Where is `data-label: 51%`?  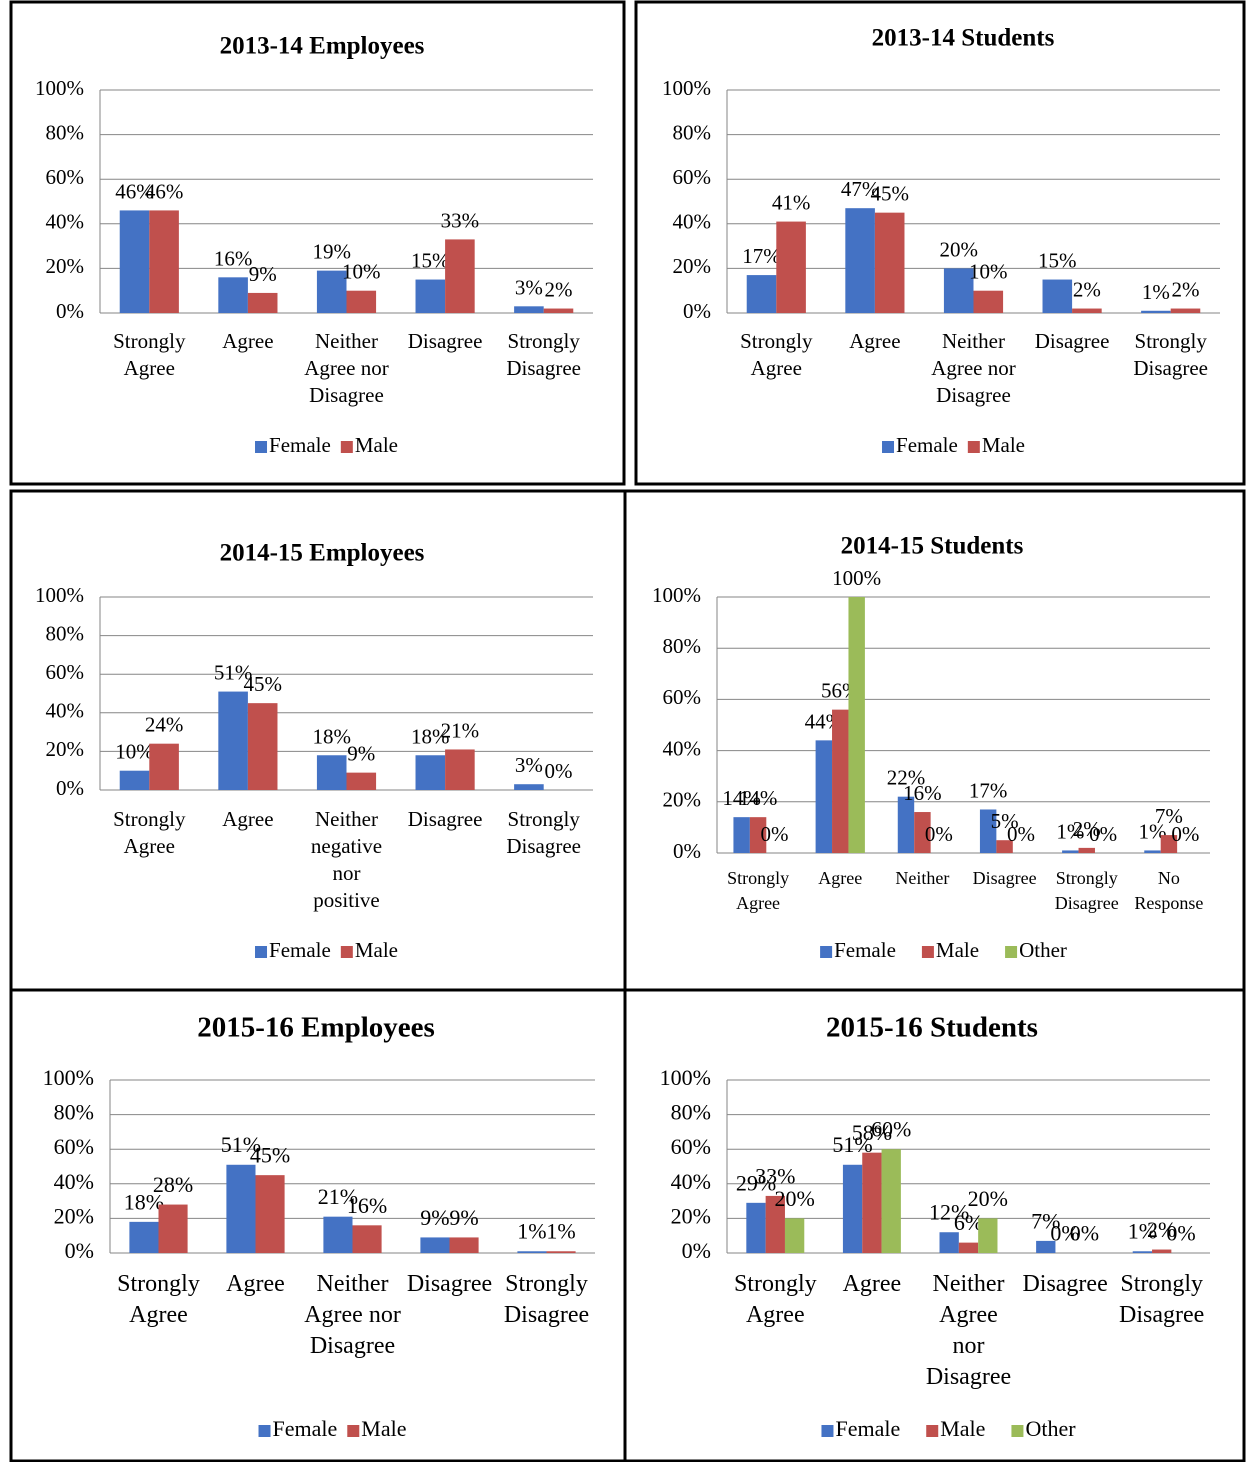
data-label: 51% is located at coordinates (241, 1144).